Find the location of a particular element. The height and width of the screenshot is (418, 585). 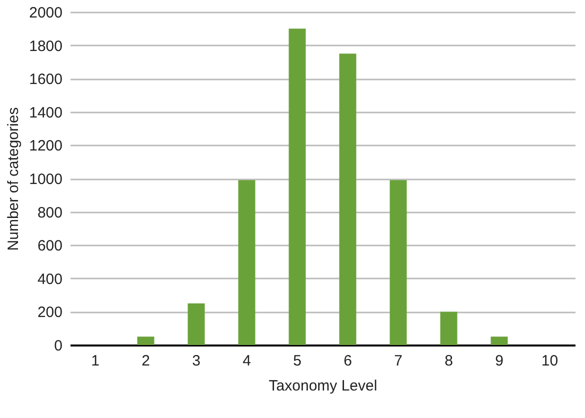

y-tick-label: 0 is located at coordinates (58, 346).